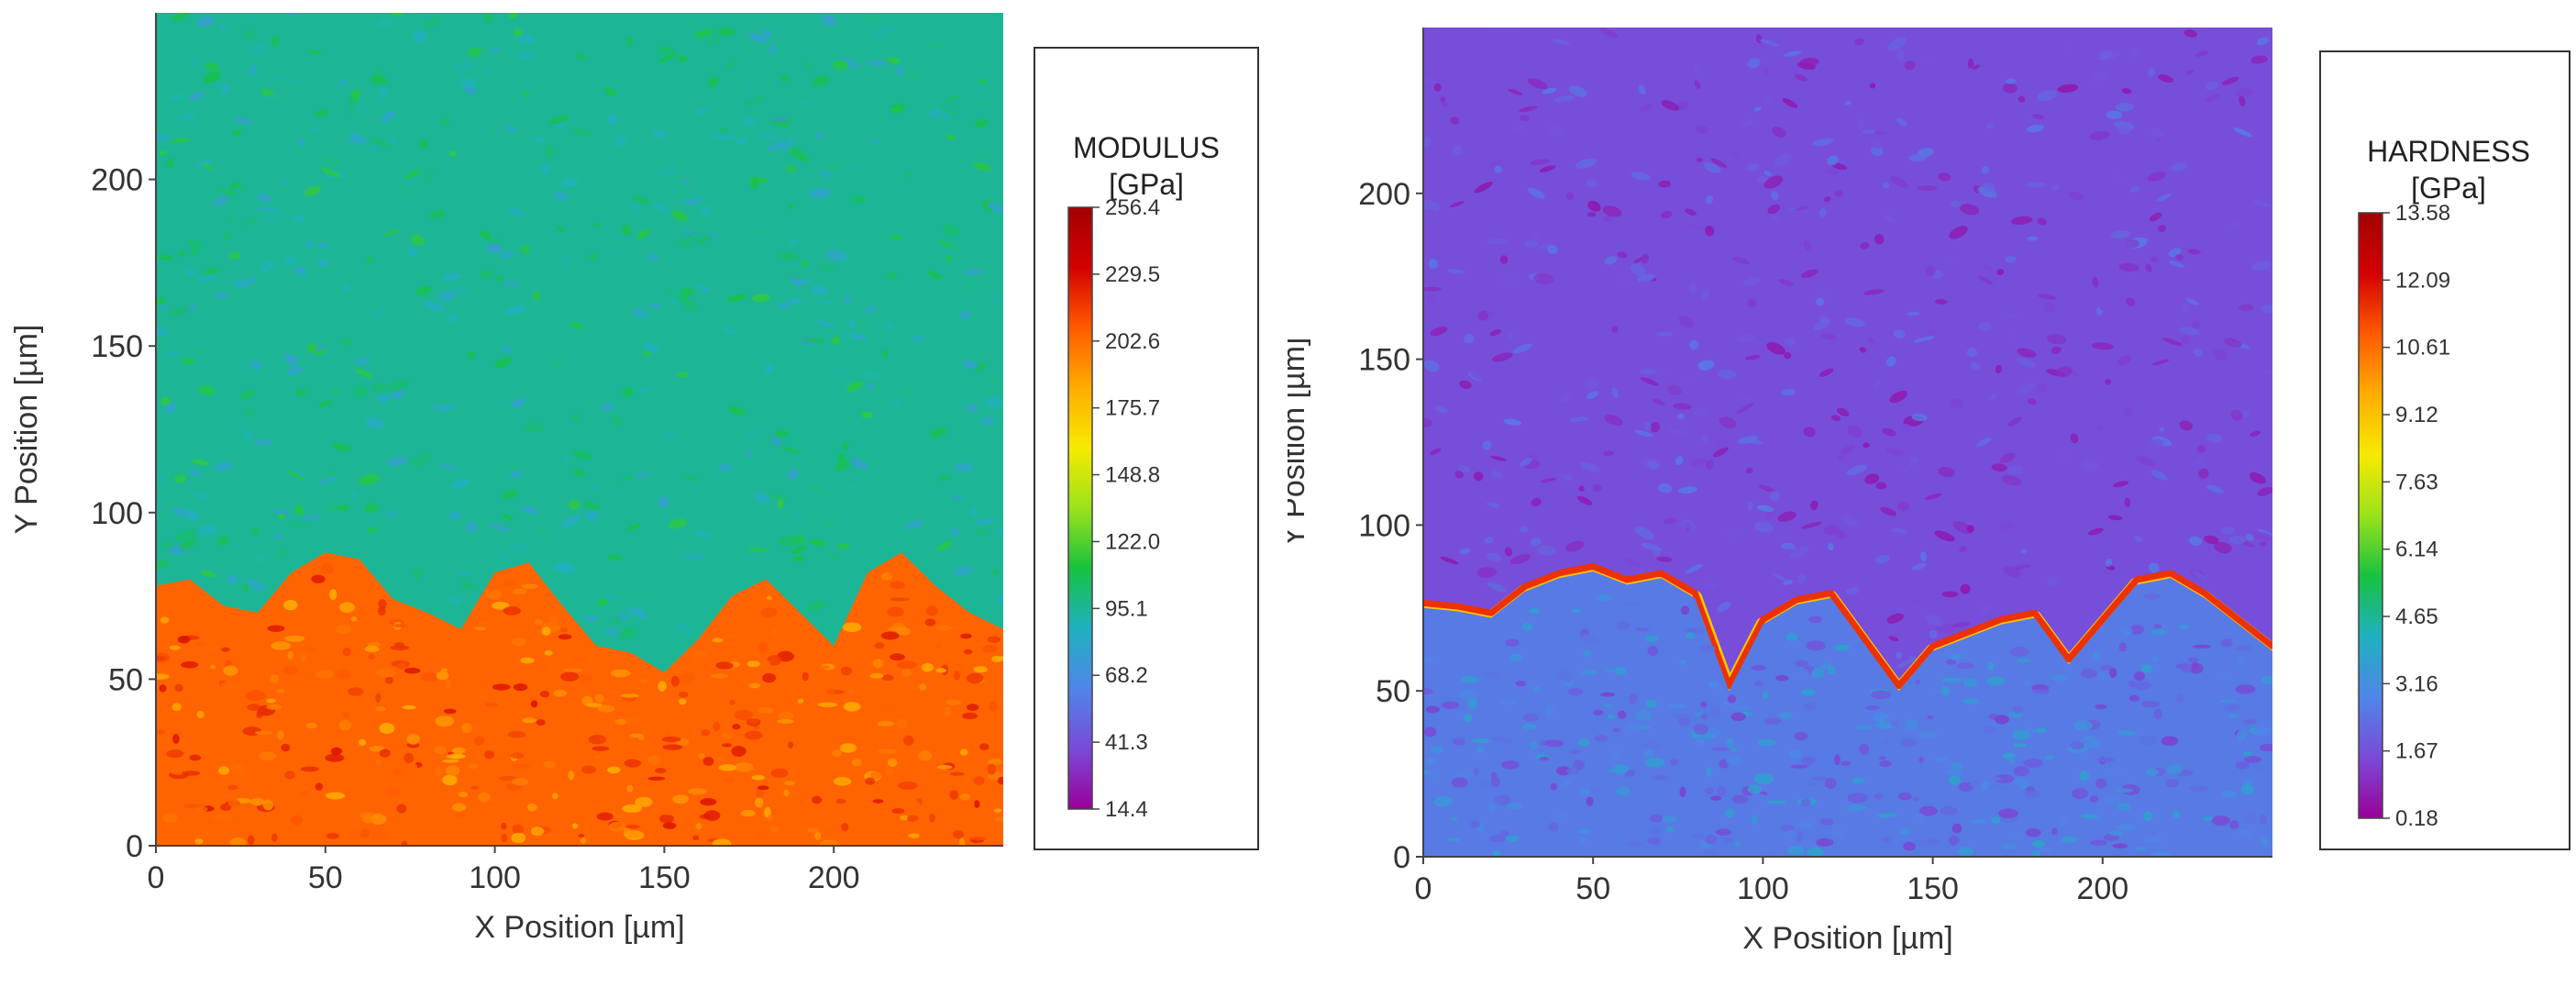 The image size is (2576, 987). I want to click on modulus-x-axis-title: X Position [µm], so click(579, 927).